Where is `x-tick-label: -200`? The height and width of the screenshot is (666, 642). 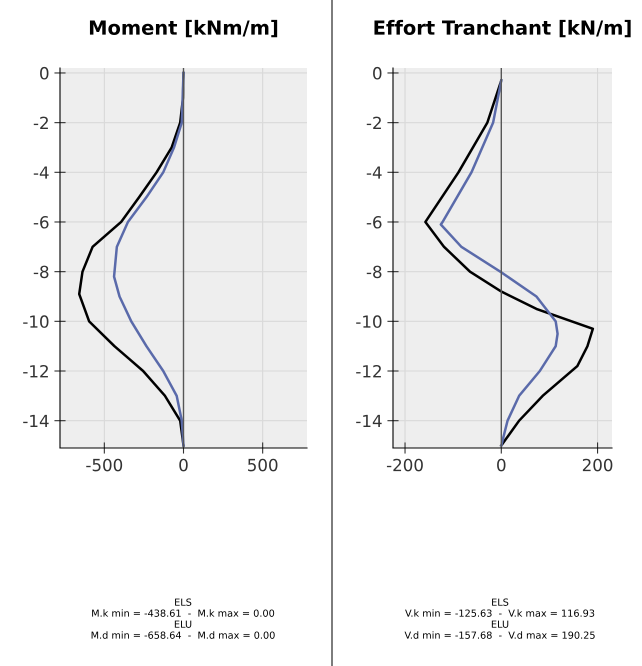
x-tick-label: -200 is located at coordinates (404, 465).